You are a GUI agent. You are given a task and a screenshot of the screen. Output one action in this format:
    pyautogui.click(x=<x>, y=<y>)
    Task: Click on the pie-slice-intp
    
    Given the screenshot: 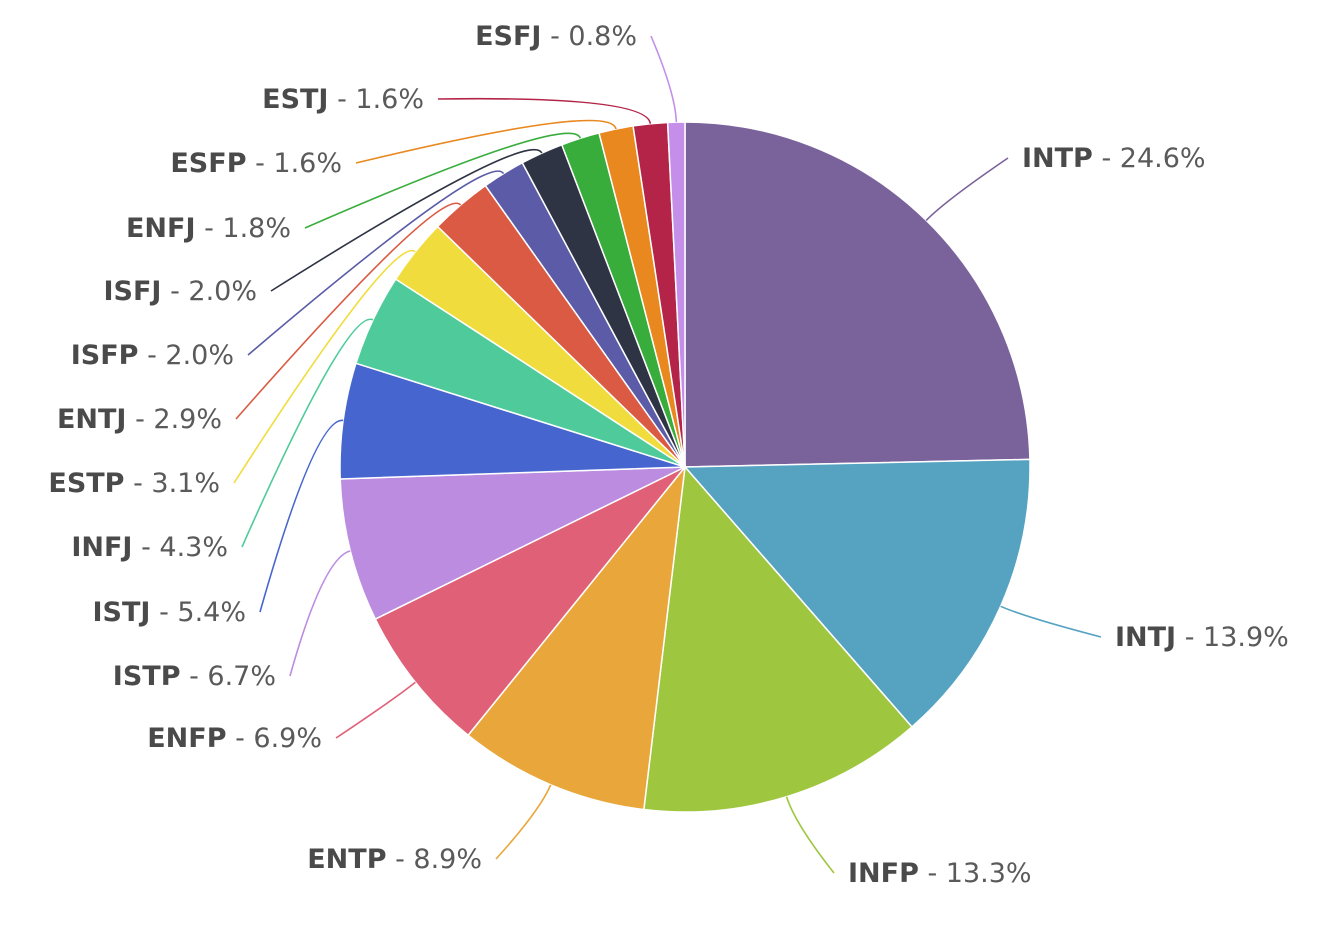 What is the action you would take?
    pyautogui.click(x=857, y=294)
    